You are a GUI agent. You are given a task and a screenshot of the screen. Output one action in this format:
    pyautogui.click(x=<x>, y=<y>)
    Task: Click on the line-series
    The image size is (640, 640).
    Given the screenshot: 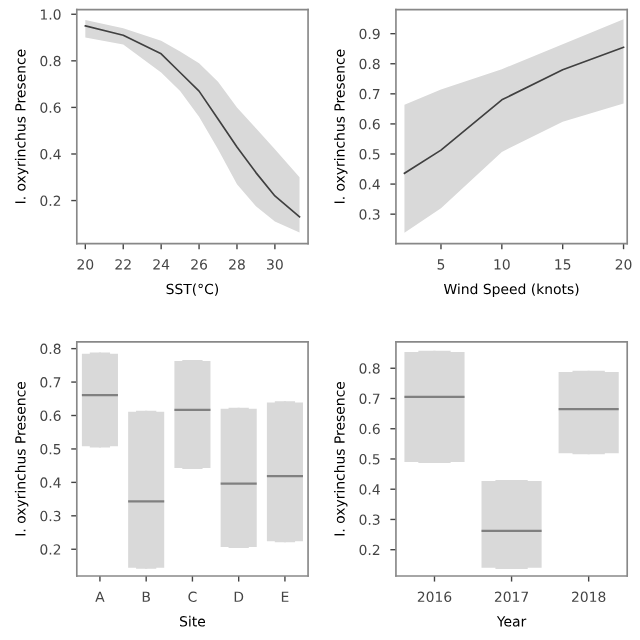 What is the action you would take?
    pyautogui.click(x=514, y=110)
    